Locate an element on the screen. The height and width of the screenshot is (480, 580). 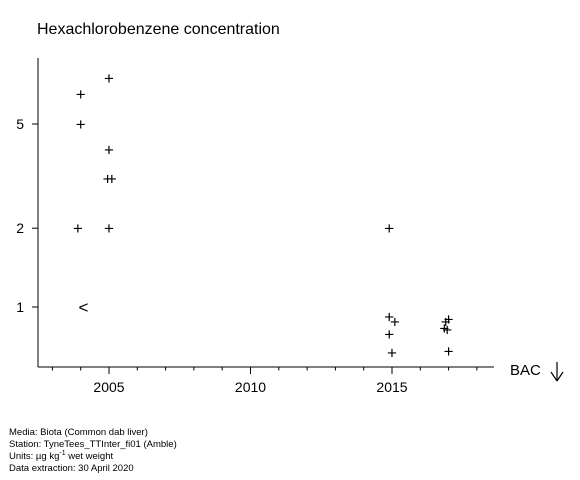
footer-extraction: Data extraction: 30 April 2020 is located at coordinates (71, 468).